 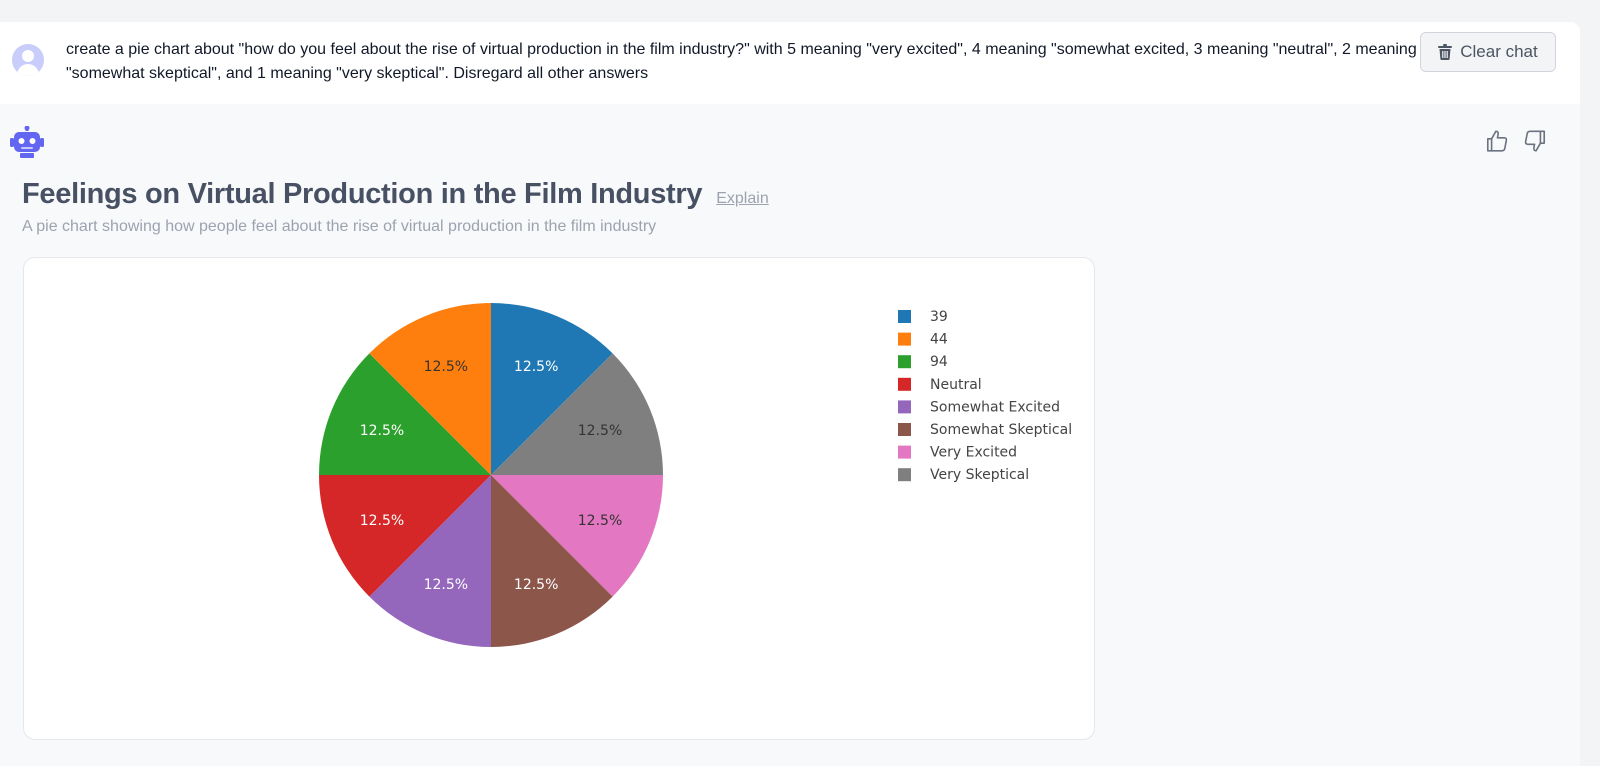 What do you see at coordinates (904, 384) in the screenshot?
I see `legend-swatch-neutral` at bounding box center [904, 384].